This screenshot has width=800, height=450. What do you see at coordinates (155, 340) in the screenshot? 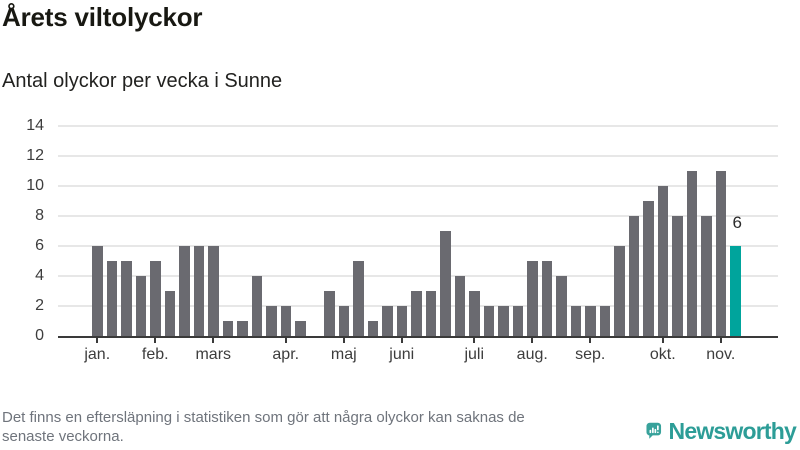
I see `x-tick-mark-feb` at bounding box center [155, 340].